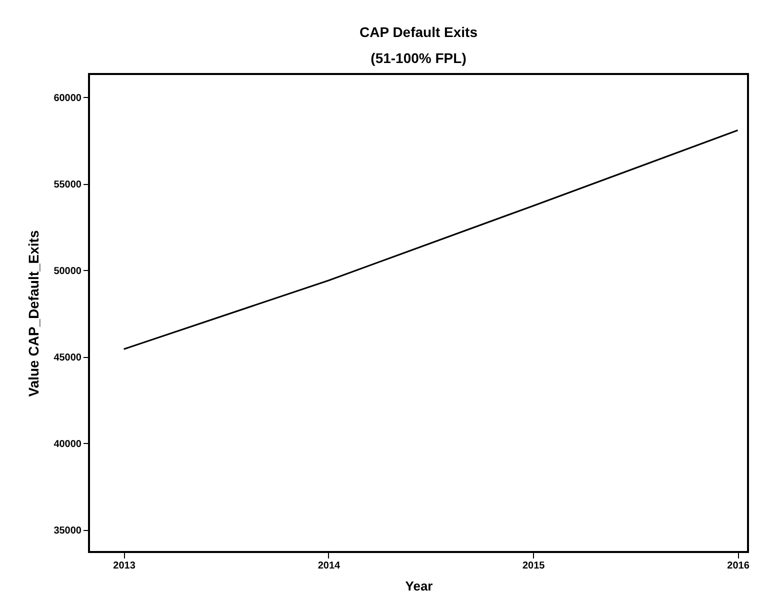 This screenshot has height=610, width=761. What do you see at coordinates (68, 358) in the screenshot?
I see `y-tick-label: 45000` at bounding box center [68, 358].